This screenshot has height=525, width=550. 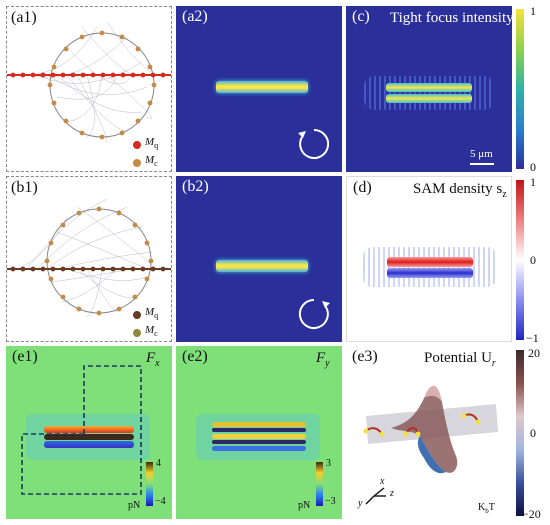 I want to click on force-band-e1-bottom, so click(x=89, y=444).